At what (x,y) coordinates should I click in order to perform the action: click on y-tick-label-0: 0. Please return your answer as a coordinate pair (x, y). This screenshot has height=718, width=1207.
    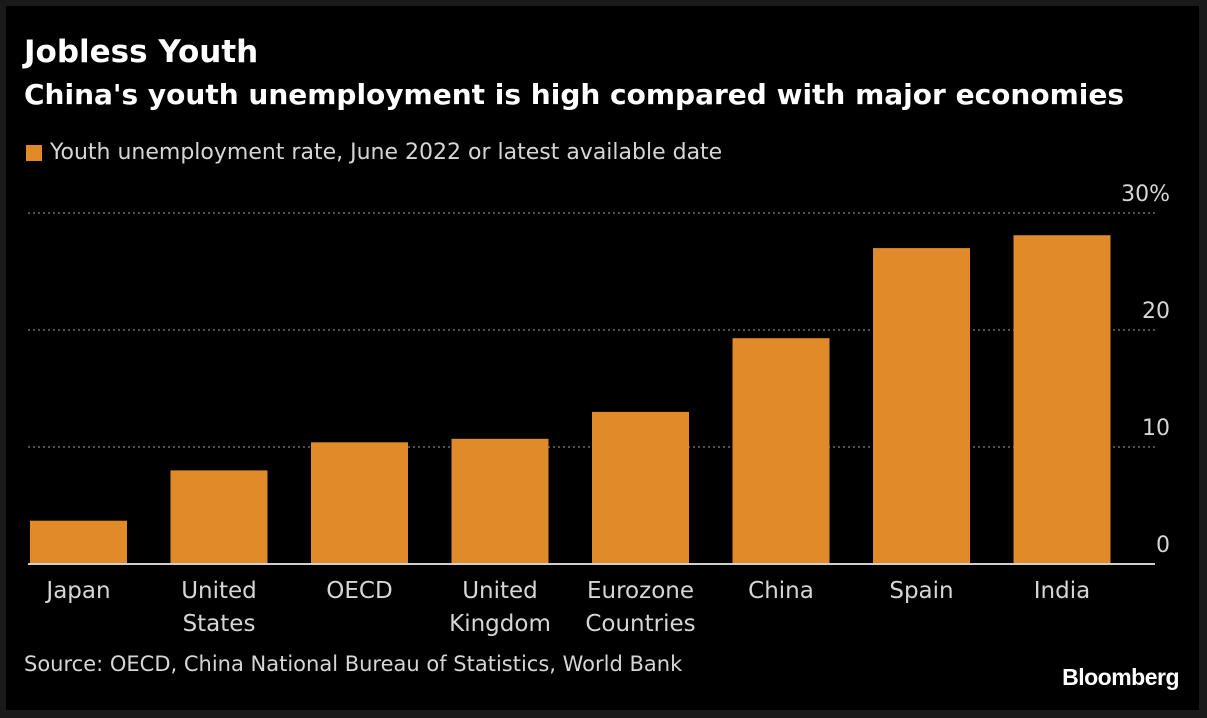
    Looking at the image, I should click on (1163, 545).